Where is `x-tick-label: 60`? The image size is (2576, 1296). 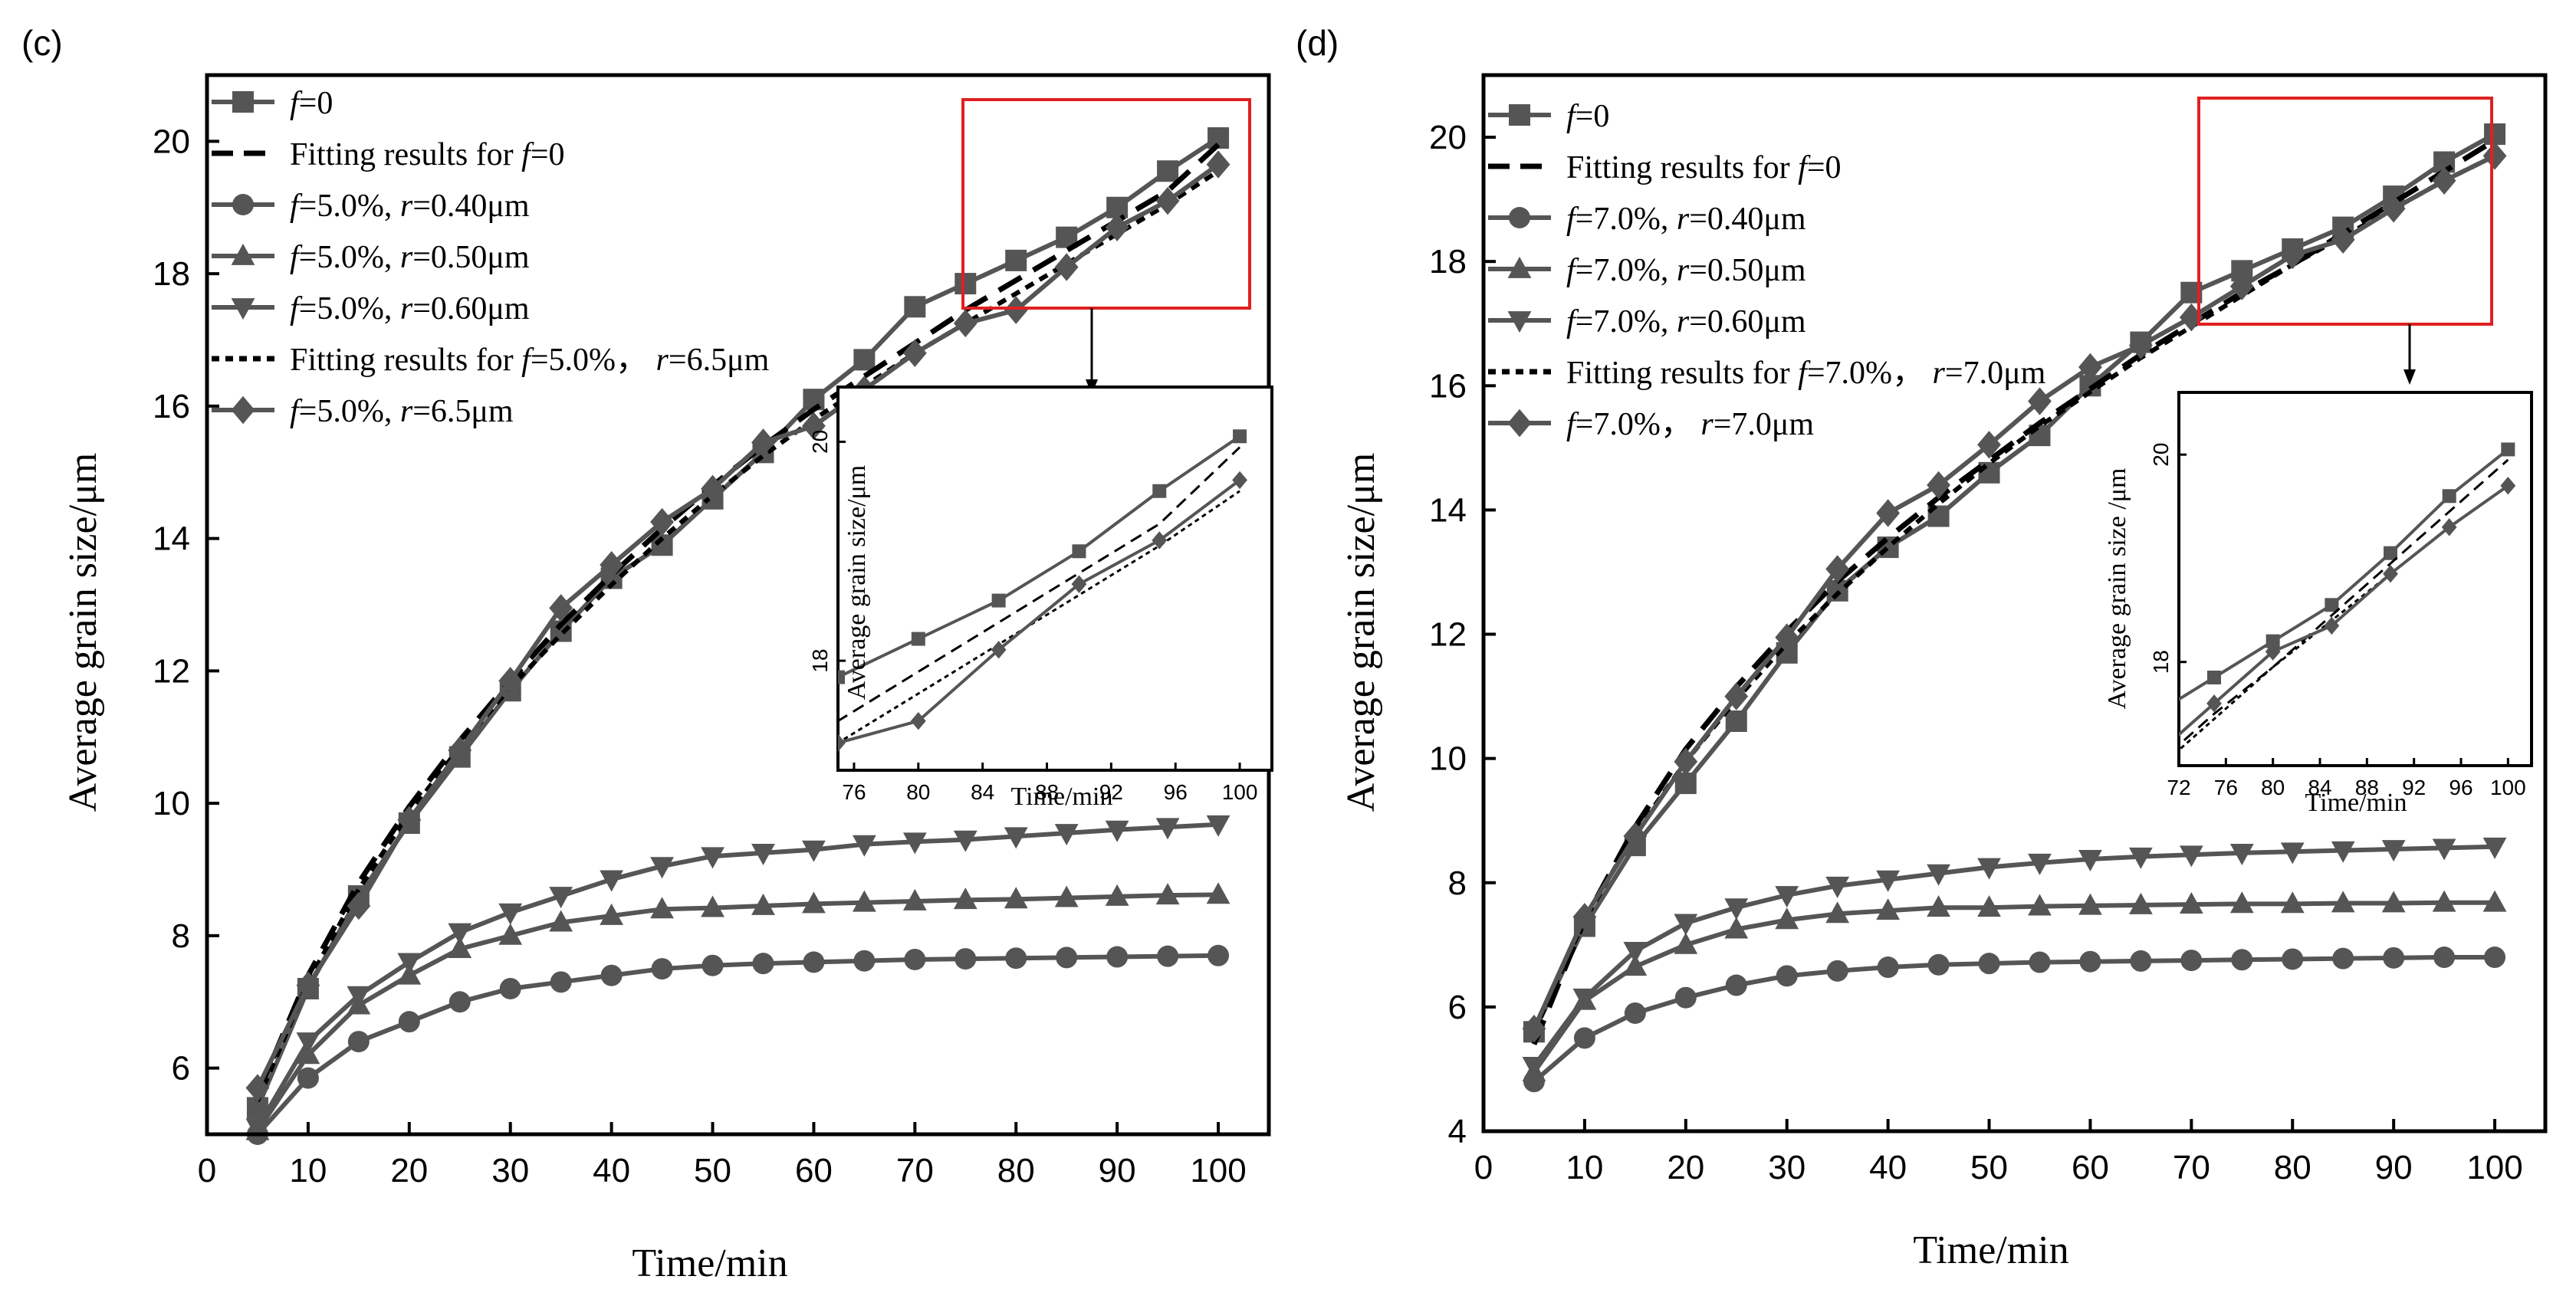 x-tick-label: 60 is located at coordinates (814, 1170).